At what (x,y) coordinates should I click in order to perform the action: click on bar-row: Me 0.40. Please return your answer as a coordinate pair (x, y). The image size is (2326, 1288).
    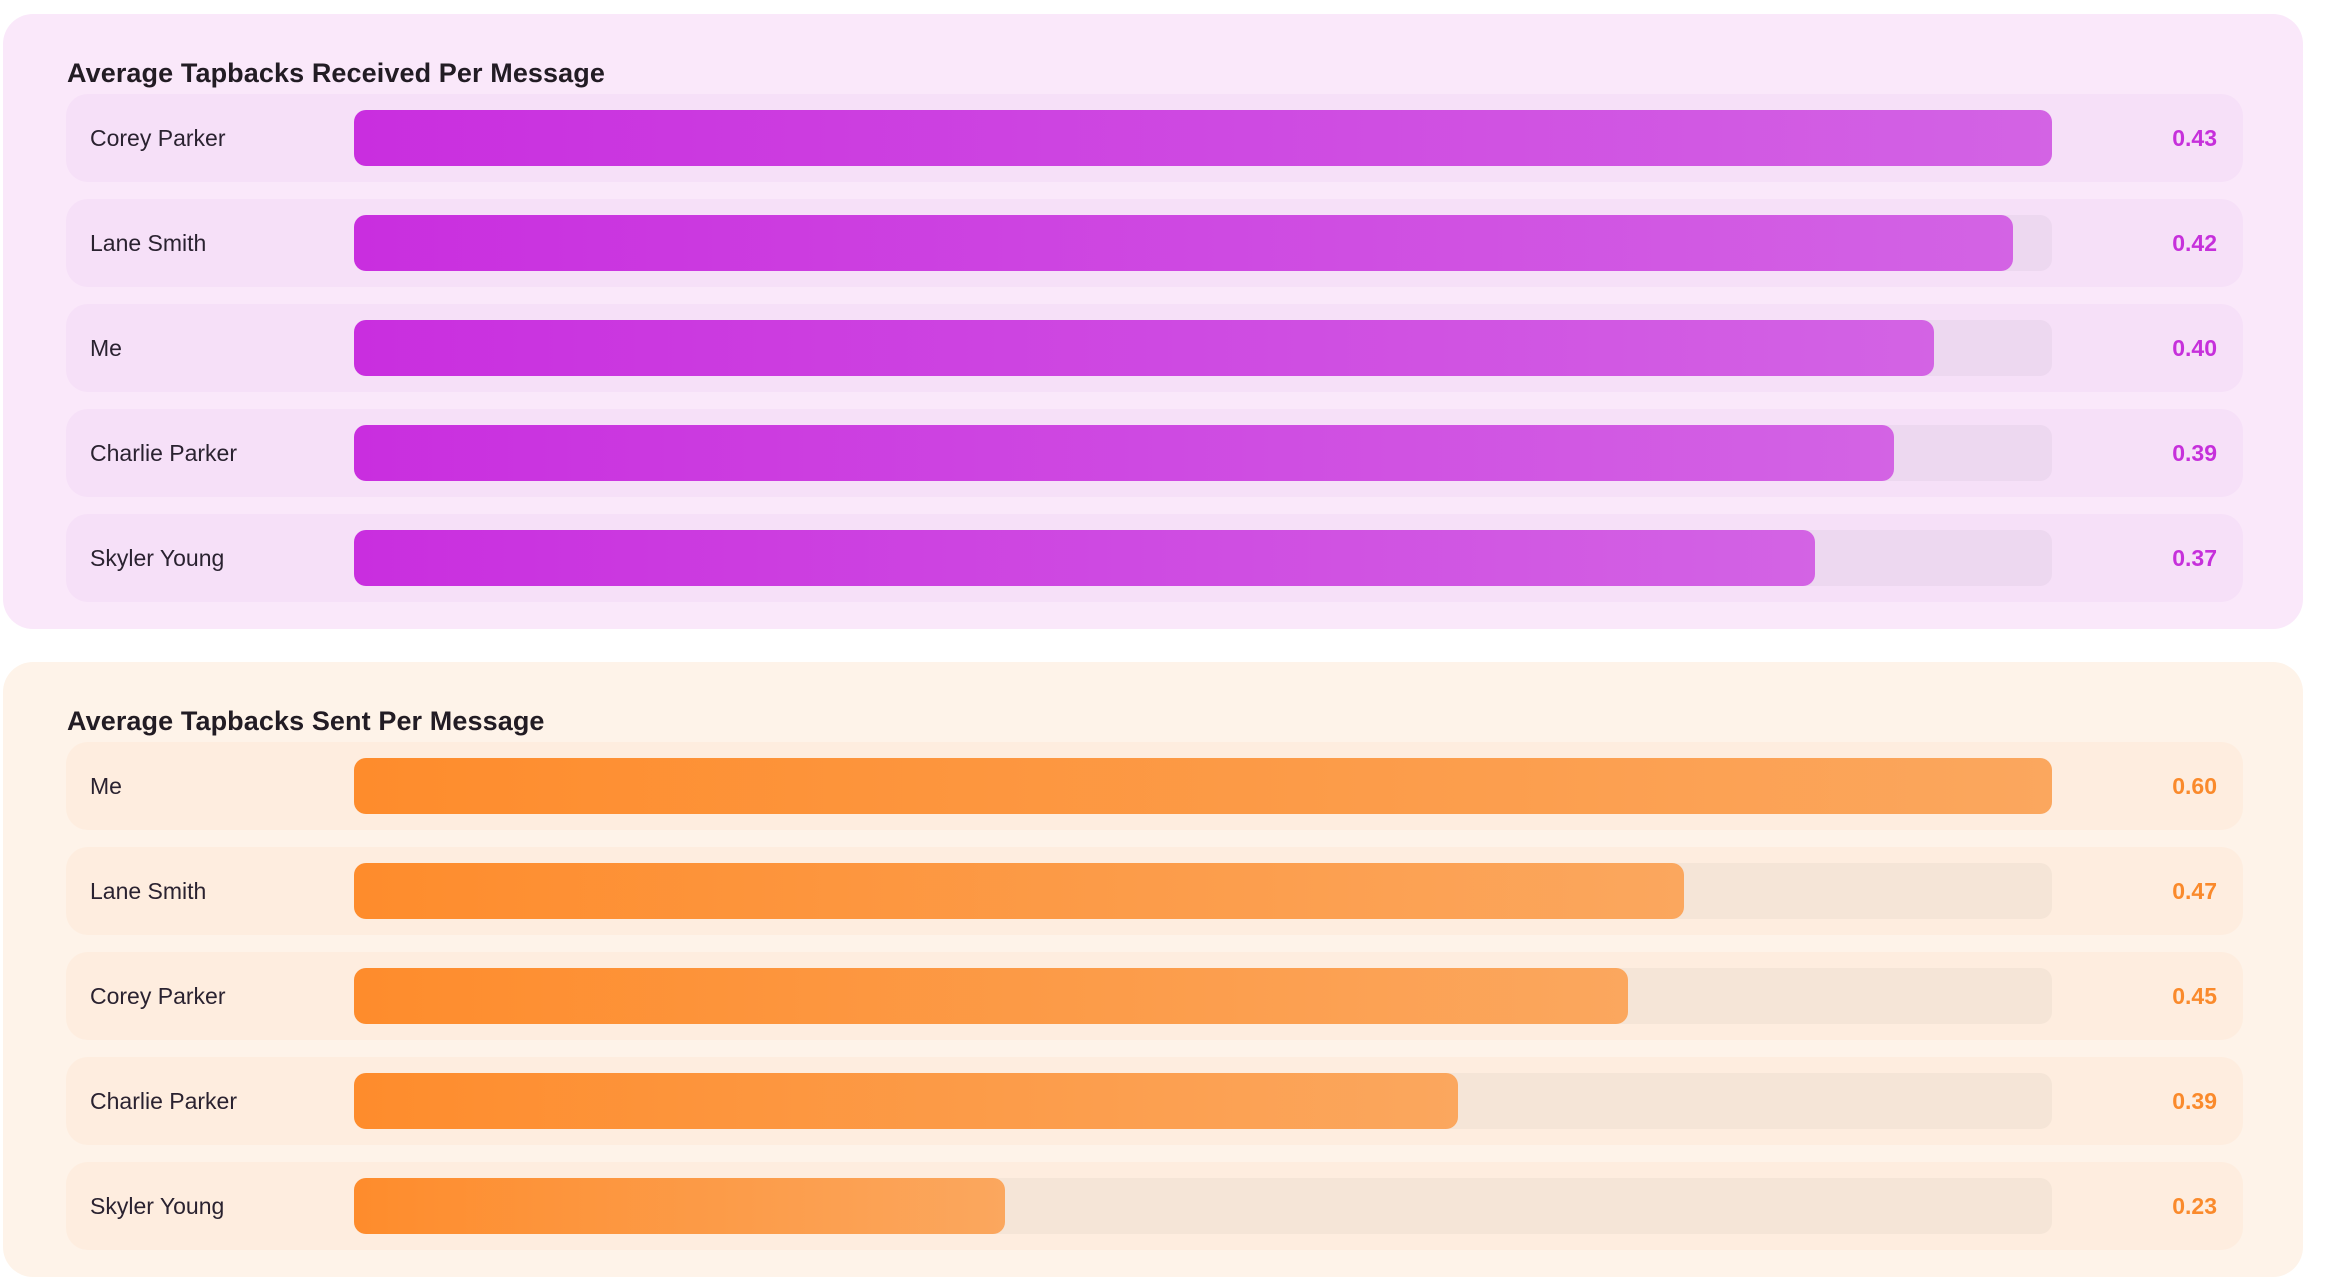
    Looking at the image, I should click on (1154, 348).